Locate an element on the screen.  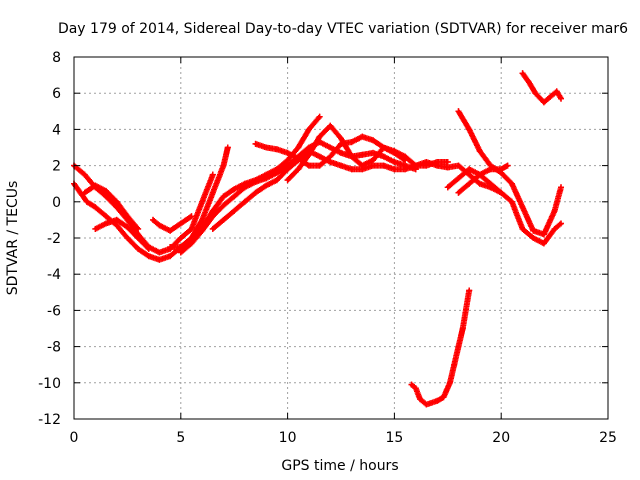
y-tick-label: -10 is located at coordinates (49, 384).